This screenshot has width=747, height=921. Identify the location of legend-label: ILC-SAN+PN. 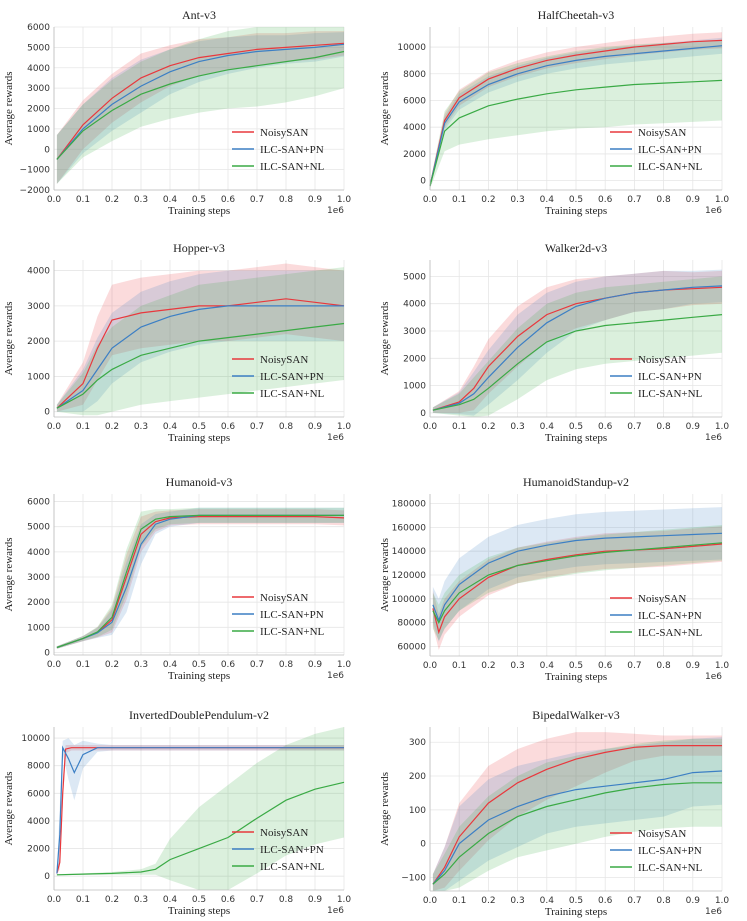
(292, 615).